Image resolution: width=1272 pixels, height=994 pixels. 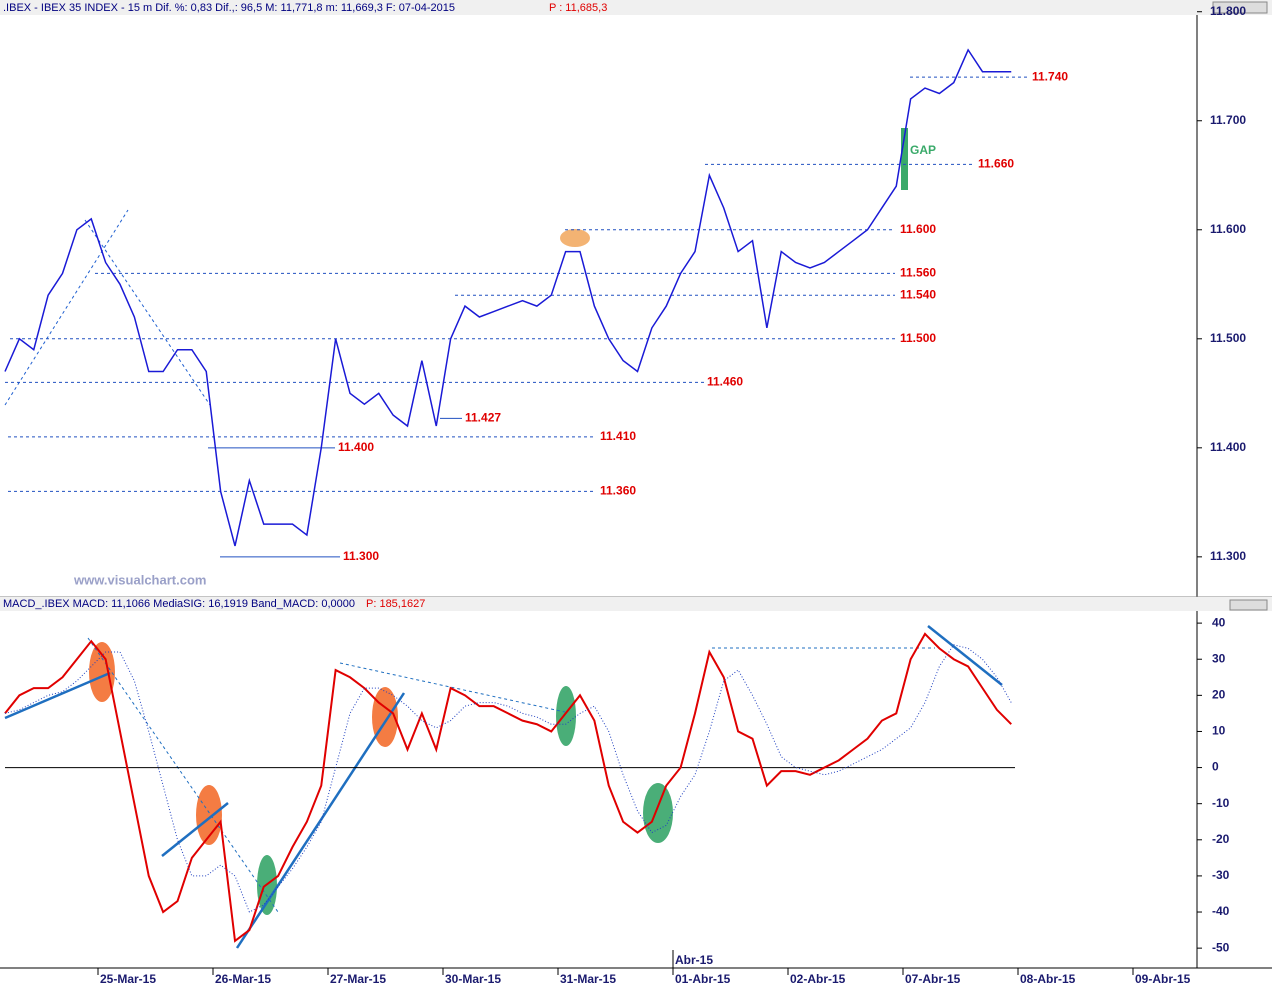 What do you see at coordinates (636, 604) in the screenshot?
I see `macd-header-bar` at bounding box center [636, 604].